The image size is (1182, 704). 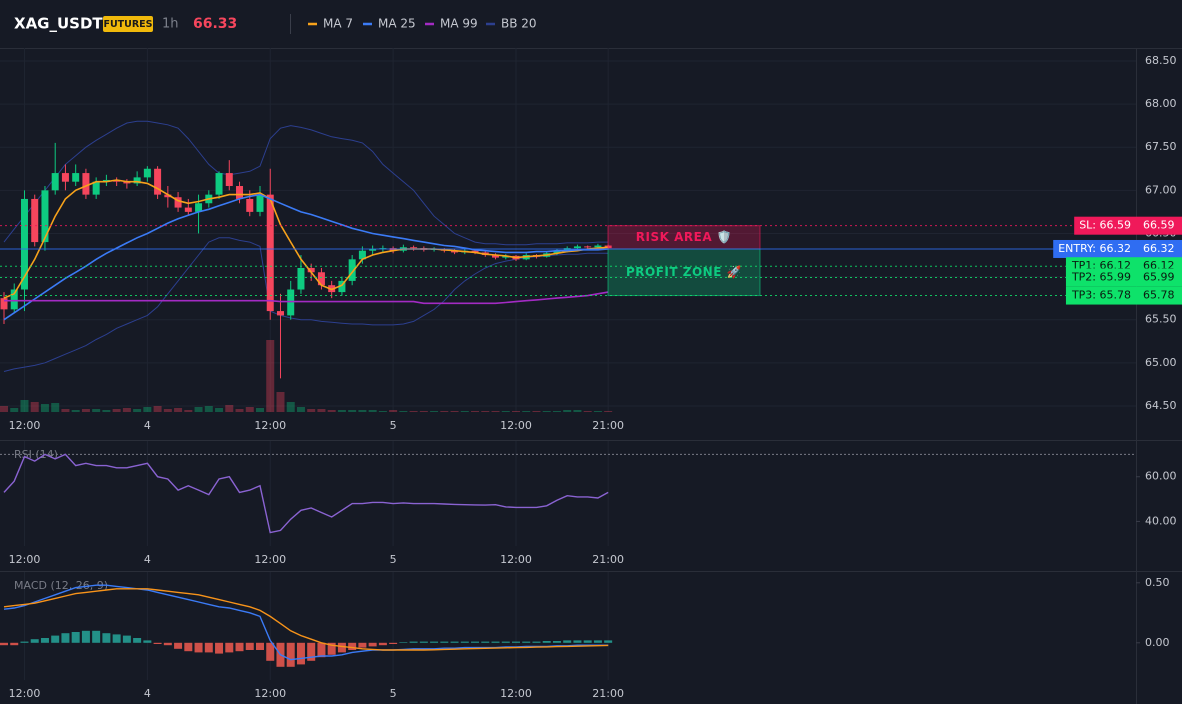 I want to click on level-label: ENTRY: 66.32, so click(x=1094, y=248).